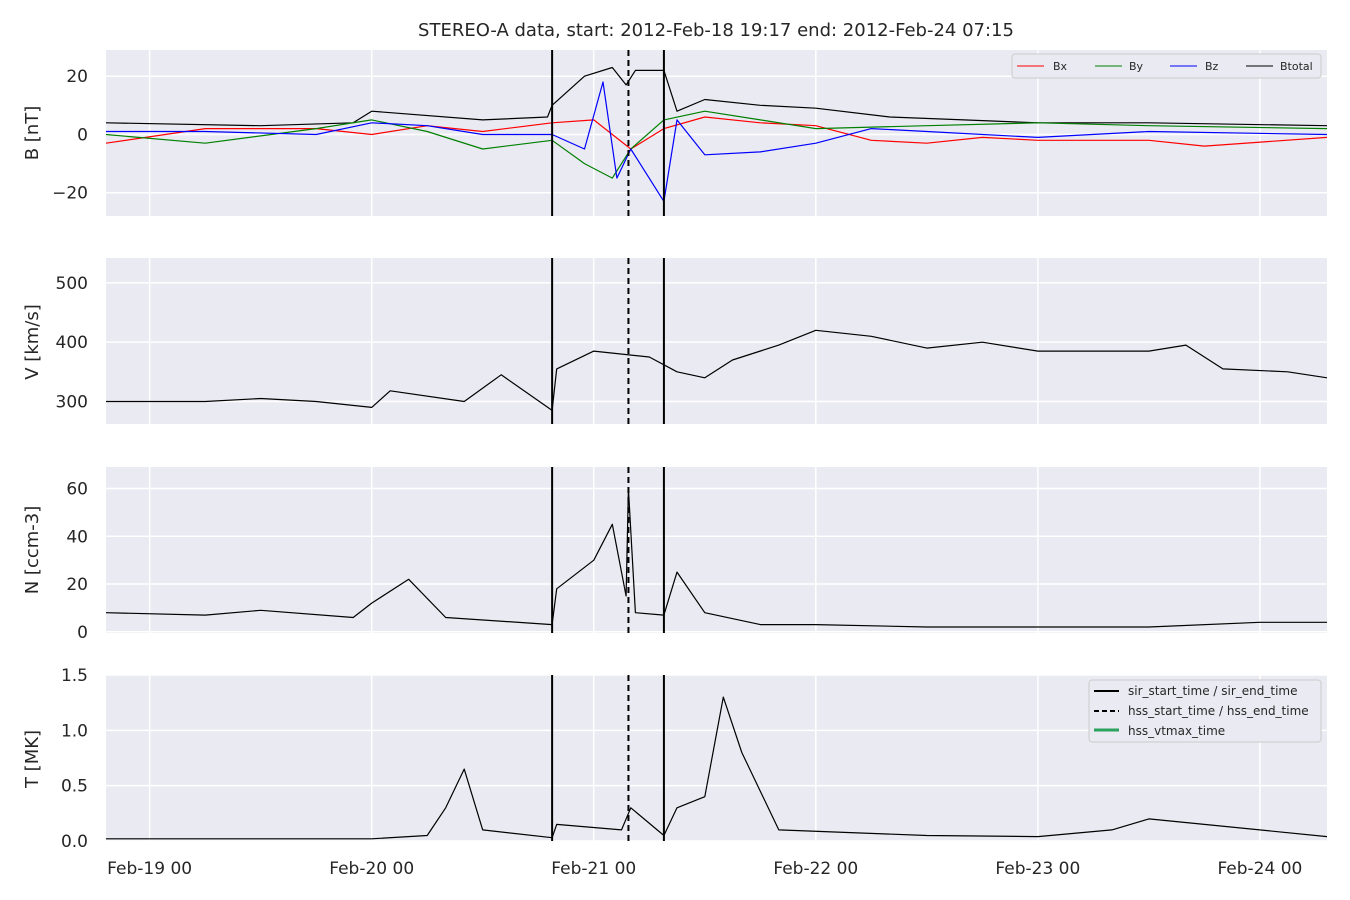 This screenshot has width=1350, height=900. What do you see at coordinates (72, 284) in the screenshot?
I see `y-tick-label: 500` at bounding box center [72, 284].